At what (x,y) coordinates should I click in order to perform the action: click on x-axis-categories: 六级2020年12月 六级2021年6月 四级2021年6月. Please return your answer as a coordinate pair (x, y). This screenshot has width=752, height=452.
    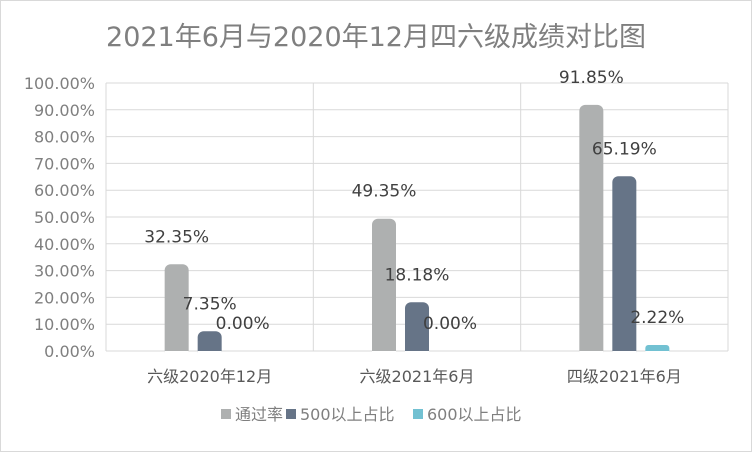
    Looking at the image, I should click on (414, 376).